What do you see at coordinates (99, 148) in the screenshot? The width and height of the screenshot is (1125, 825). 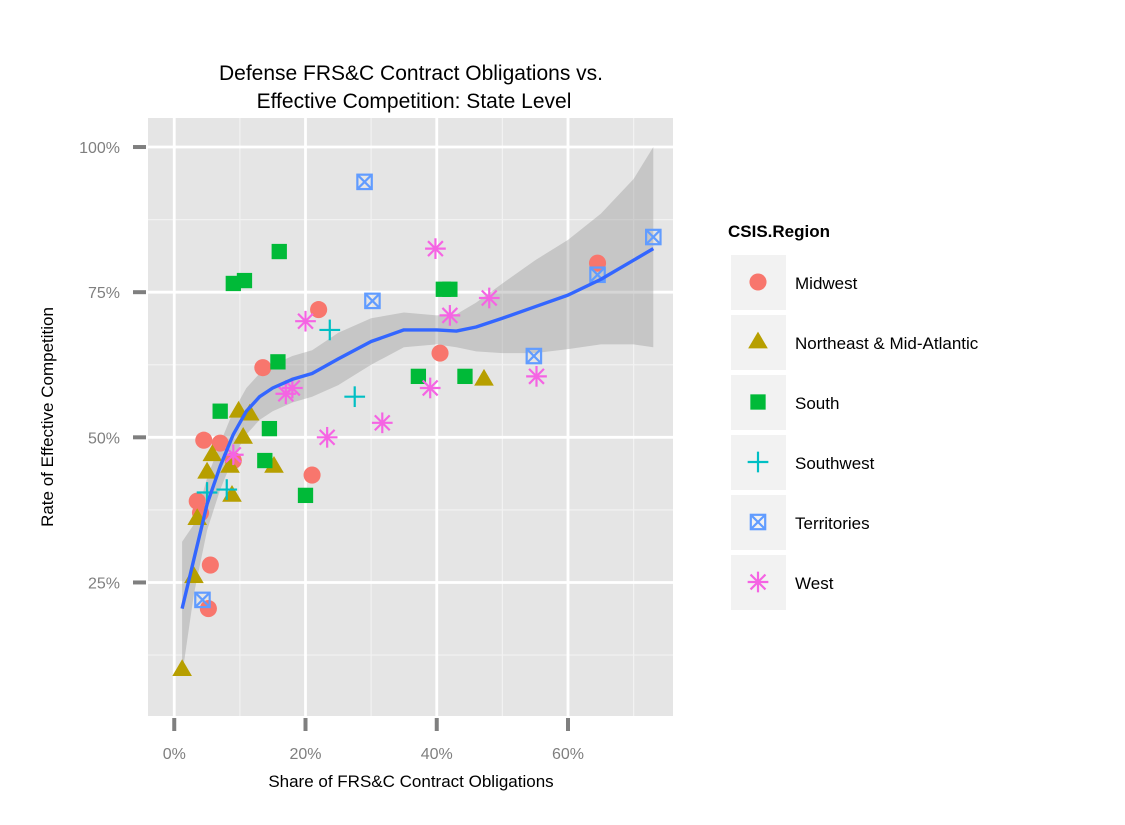 I see `y-tick-label: 100%` at bounding box center [99, 148].